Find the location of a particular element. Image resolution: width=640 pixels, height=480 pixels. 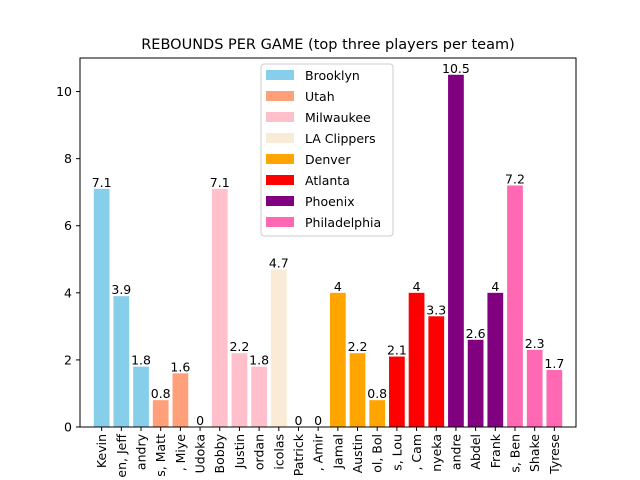

x-tick-label: Tyrese is located at coordinates (554, 454).